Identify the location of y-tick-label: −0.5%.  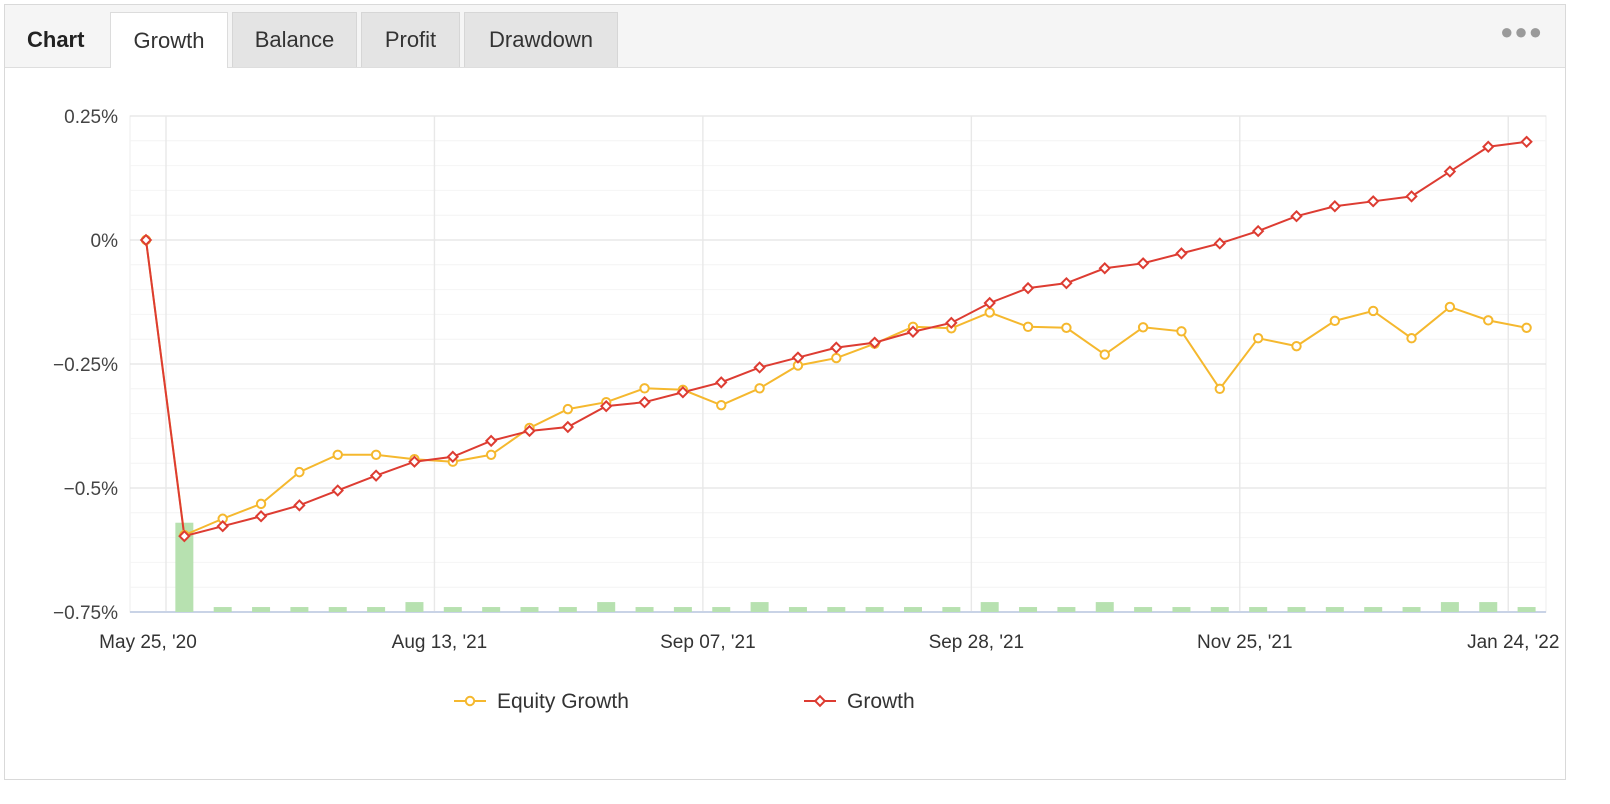
(91, 489).